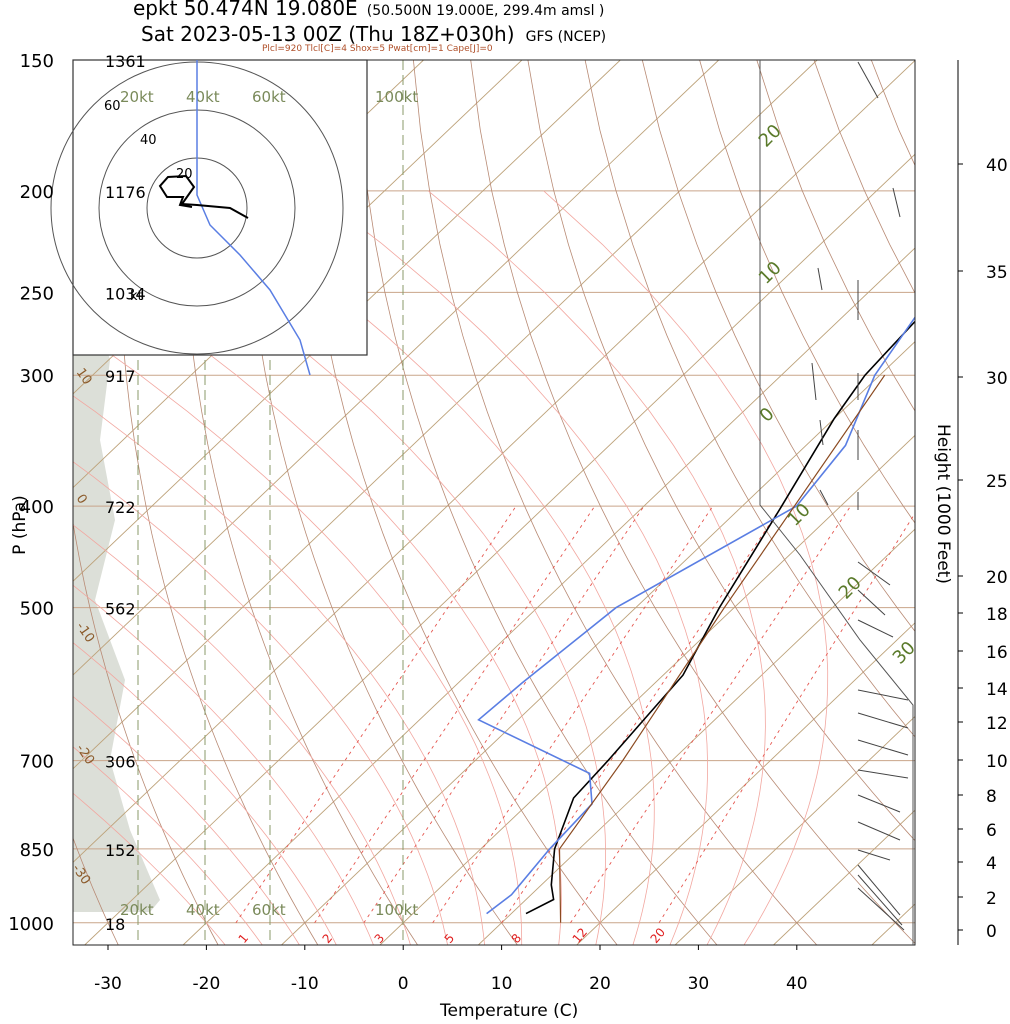 The height and width of the screenshot is (1024, 1010). What do you see at coordinates (37, 61) in the screenshot?
I see `pressure-tick-label: 150` at bounding box center [37, 61].